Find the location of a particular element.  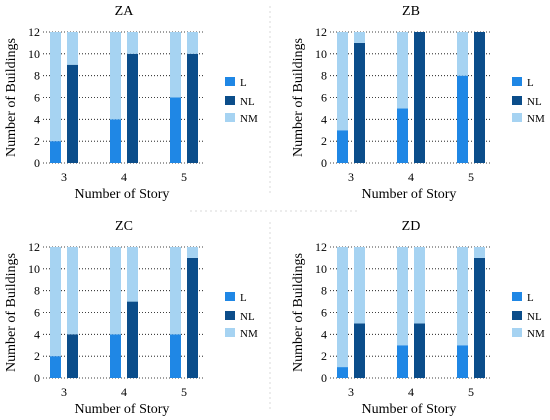

chart-title: ZD is located at coordinates (411, 226).